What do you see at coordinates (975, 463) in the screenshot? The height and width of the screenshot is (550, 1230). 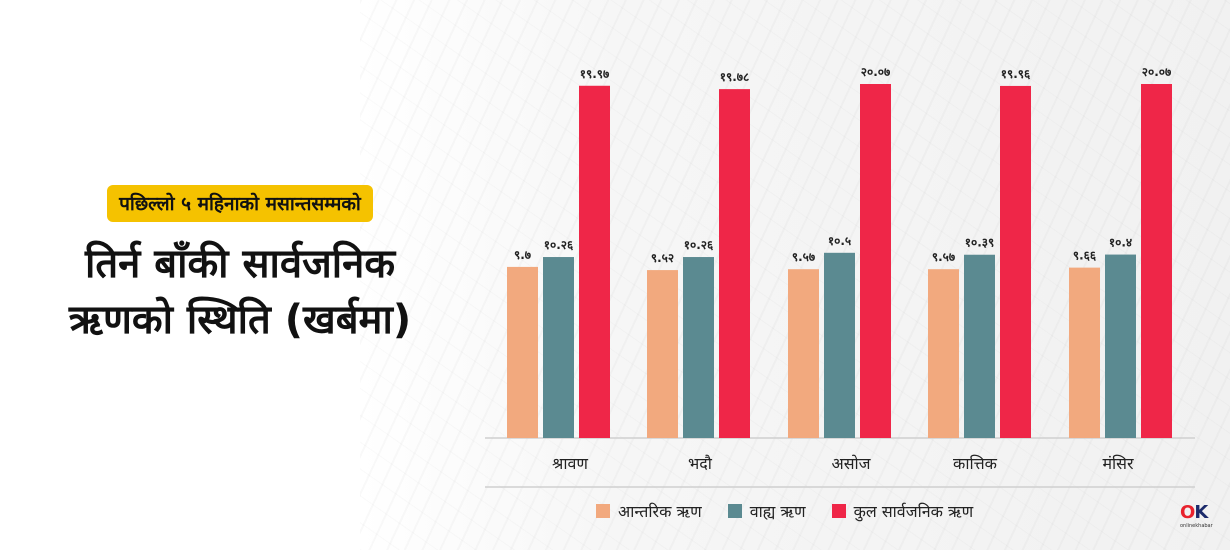 I see `category-label-3: कात्तिक` at bounding box center [975, 463].